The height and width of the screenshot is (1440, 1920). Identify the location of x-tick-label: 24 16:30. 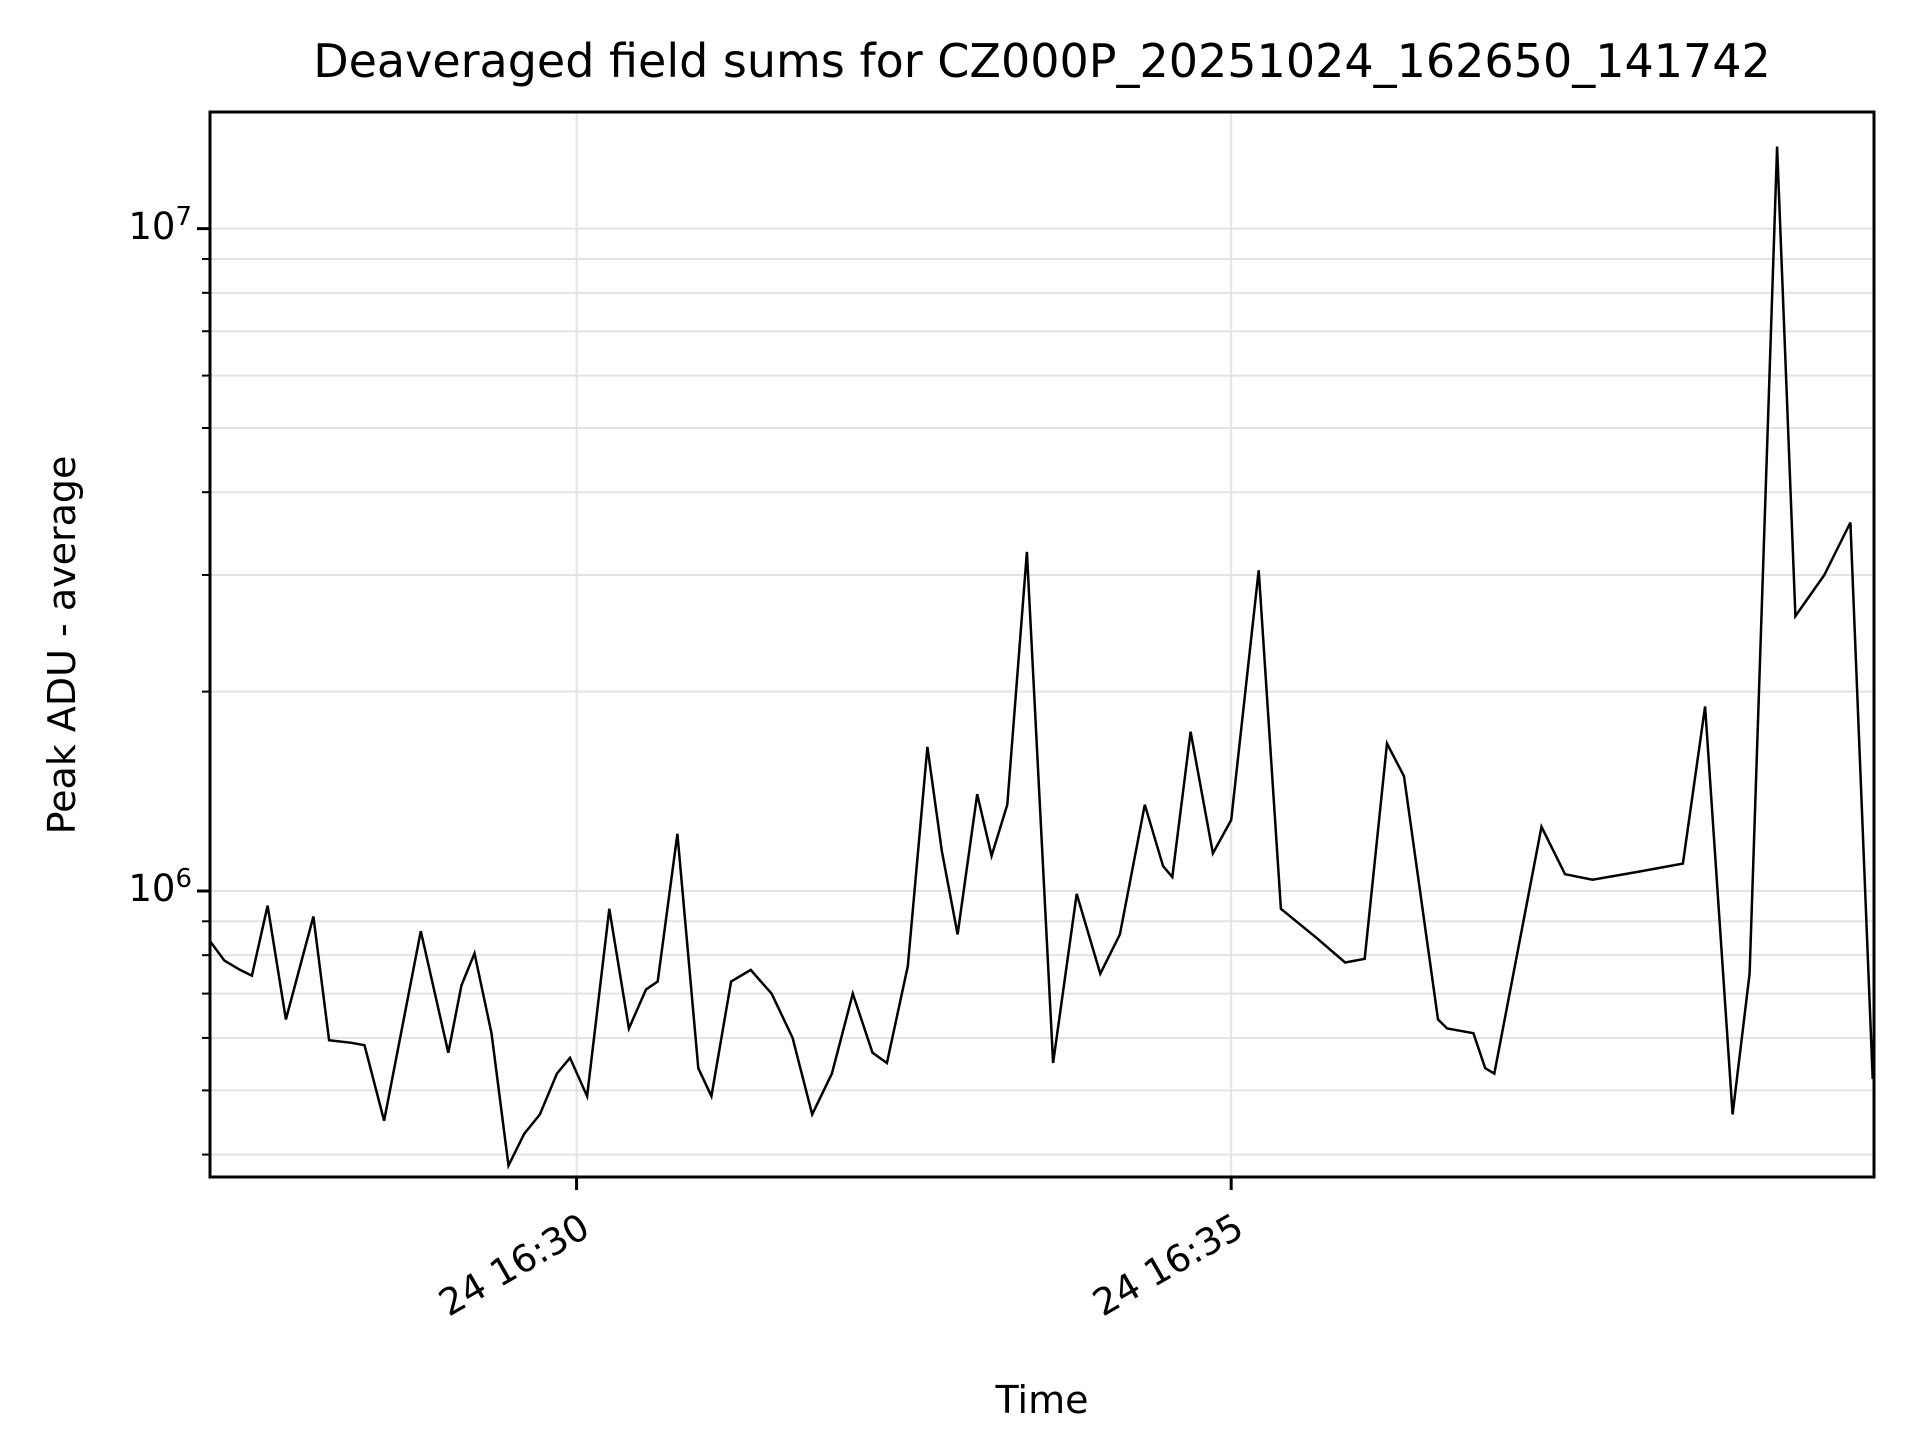
(514, 1265).